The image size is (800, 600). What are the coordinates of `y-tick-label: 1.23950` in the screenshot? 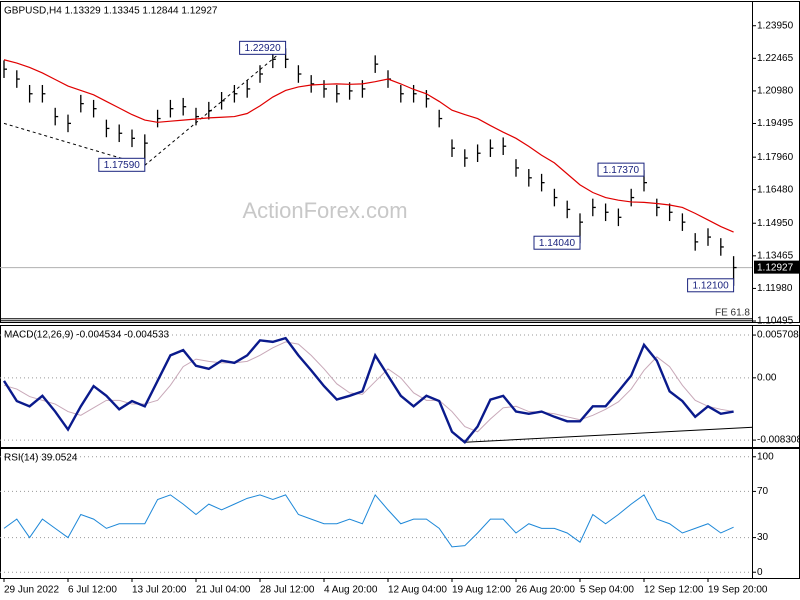 It's located at (775, 25).